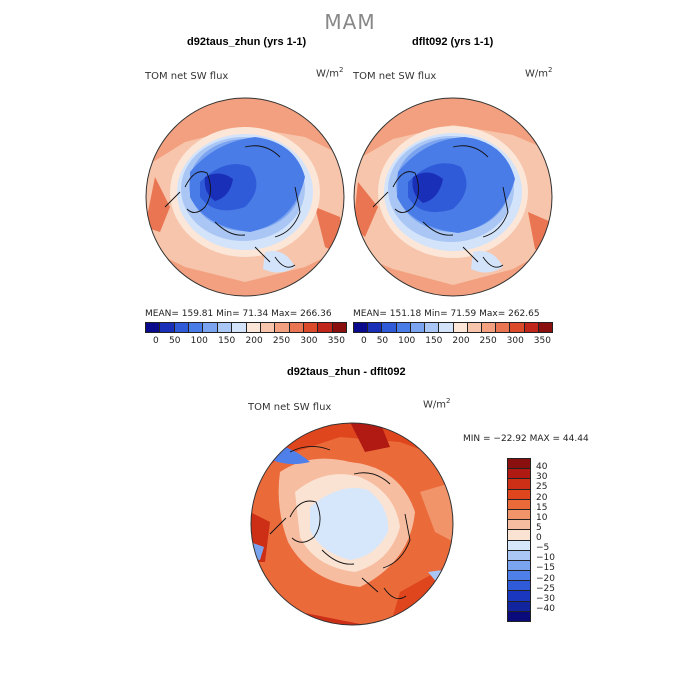 This screenshot has width=700, height=700. Describe the element at coordinates (539, 527) in the screenshot. I see `colorbar-tick-label: 5` at that location.